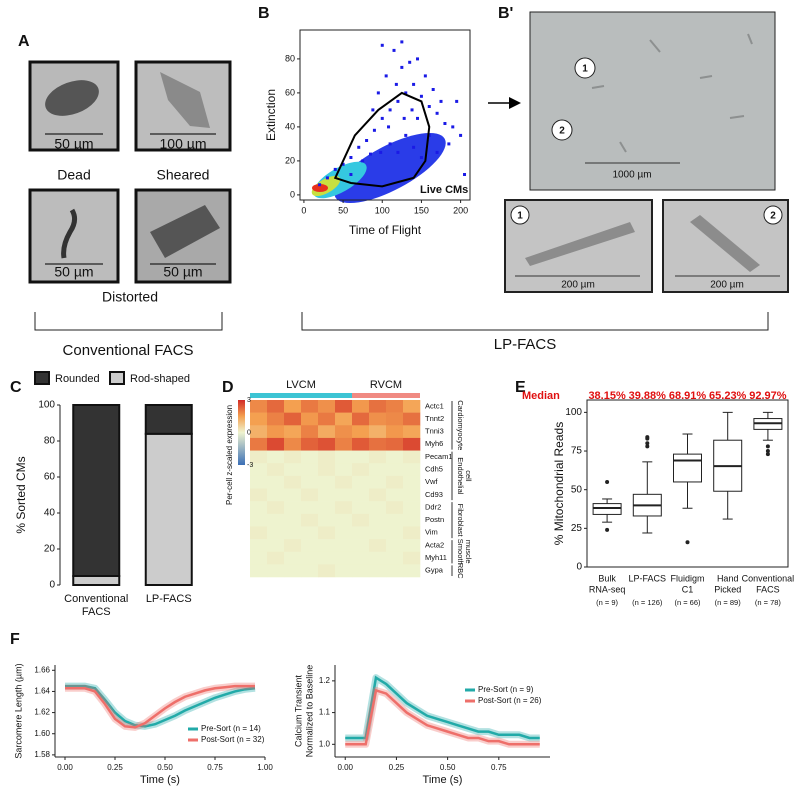 The width and height of the screenshot is (800, 790). What do you see at coordinates (535, 321) in the screenshot?
I see `bracket` at bounding box center [535, 321].